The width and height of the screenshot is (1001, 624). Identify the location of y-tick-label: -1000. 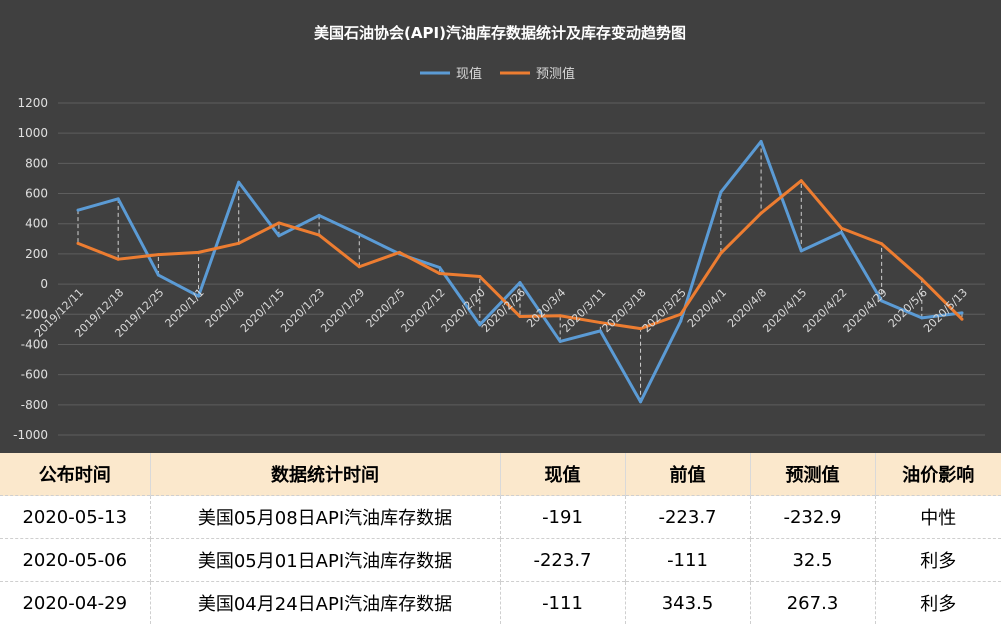
(30, 435).